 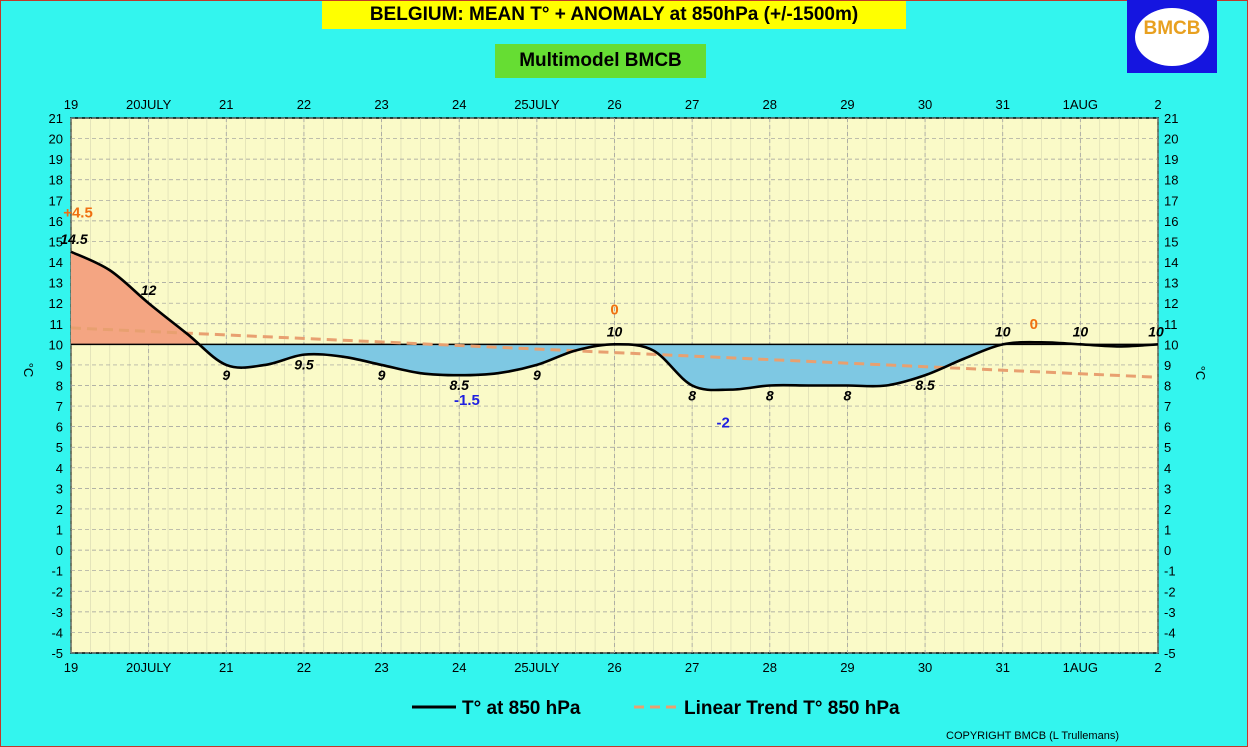 I want to click on y-tick-label-right: -3, so click(x=1170, y=612).